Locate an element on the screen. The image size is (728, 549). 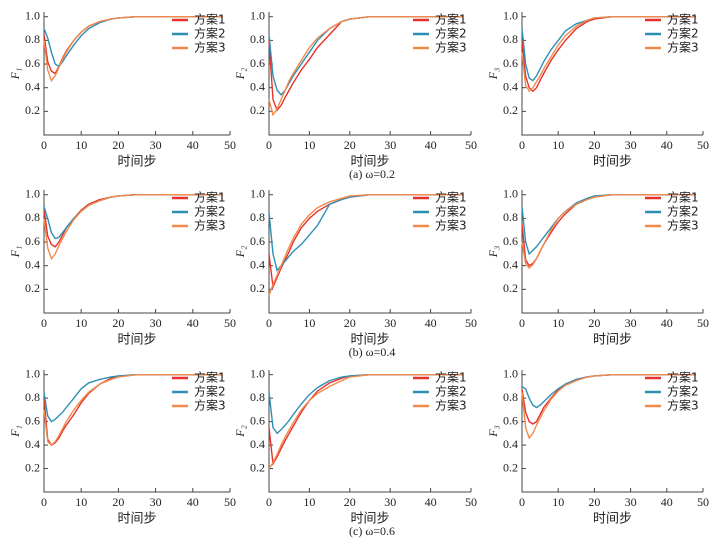
caption: (b) ω=0.4 is located at coordinates (372, 352).